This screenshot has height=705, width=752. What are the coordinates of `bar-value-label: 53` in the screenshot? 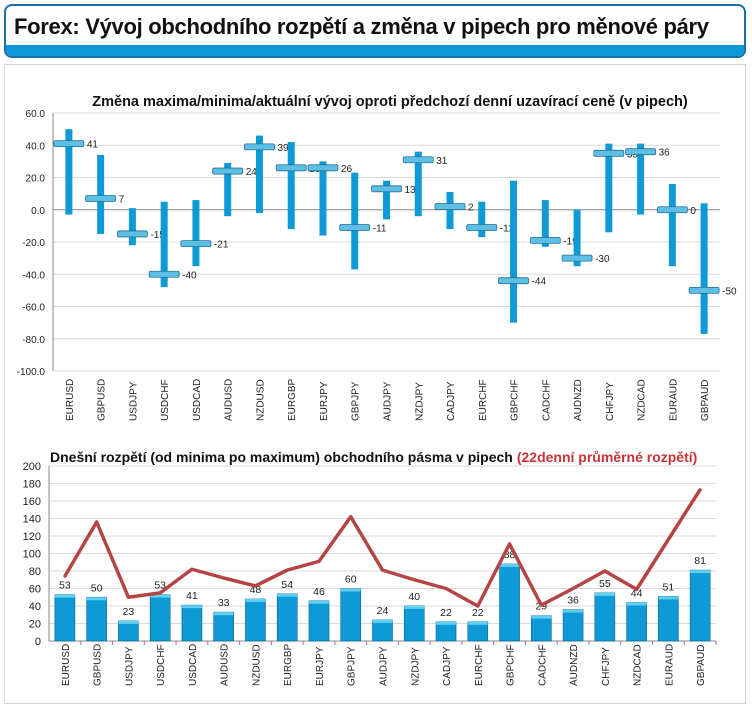 It's located at (65, 586).